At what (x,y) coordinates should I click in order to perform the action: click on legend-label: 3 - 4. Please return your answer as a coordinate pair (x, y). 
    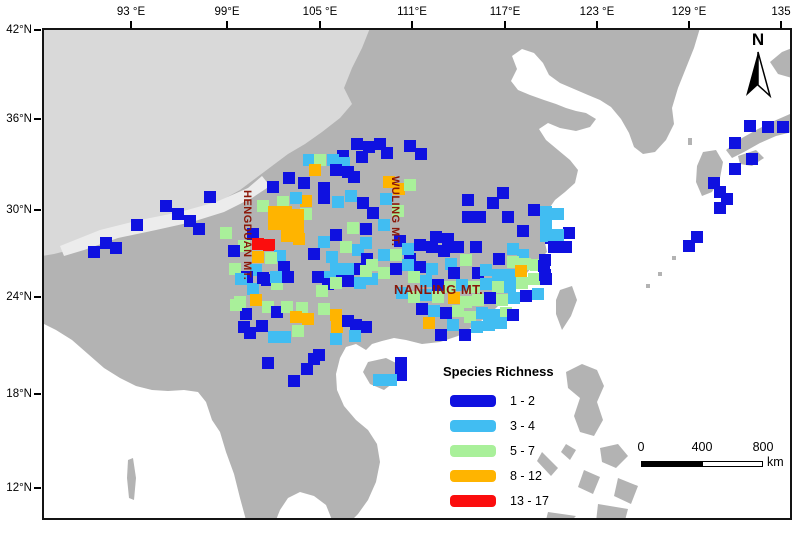
    Looking at the image, I should click on (523, 425).